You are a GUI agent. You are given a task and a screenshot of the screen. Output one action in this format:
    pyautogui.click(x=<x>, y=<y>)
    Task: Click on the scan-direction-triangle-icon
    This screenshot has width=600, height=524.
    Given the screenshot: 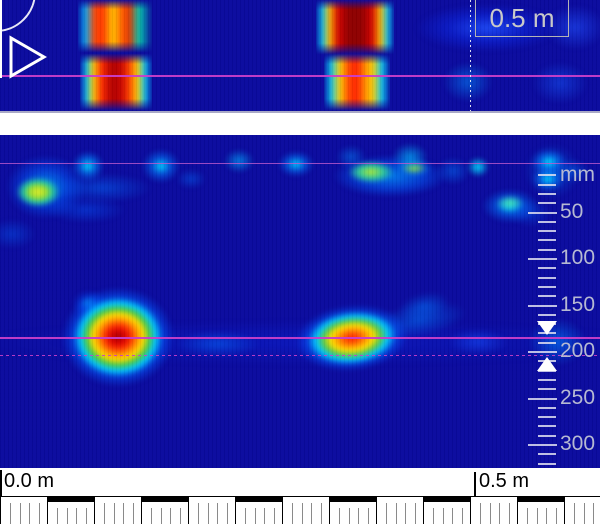 What is the action you would take?
    pyautogui.click(x=28, y=57)
    